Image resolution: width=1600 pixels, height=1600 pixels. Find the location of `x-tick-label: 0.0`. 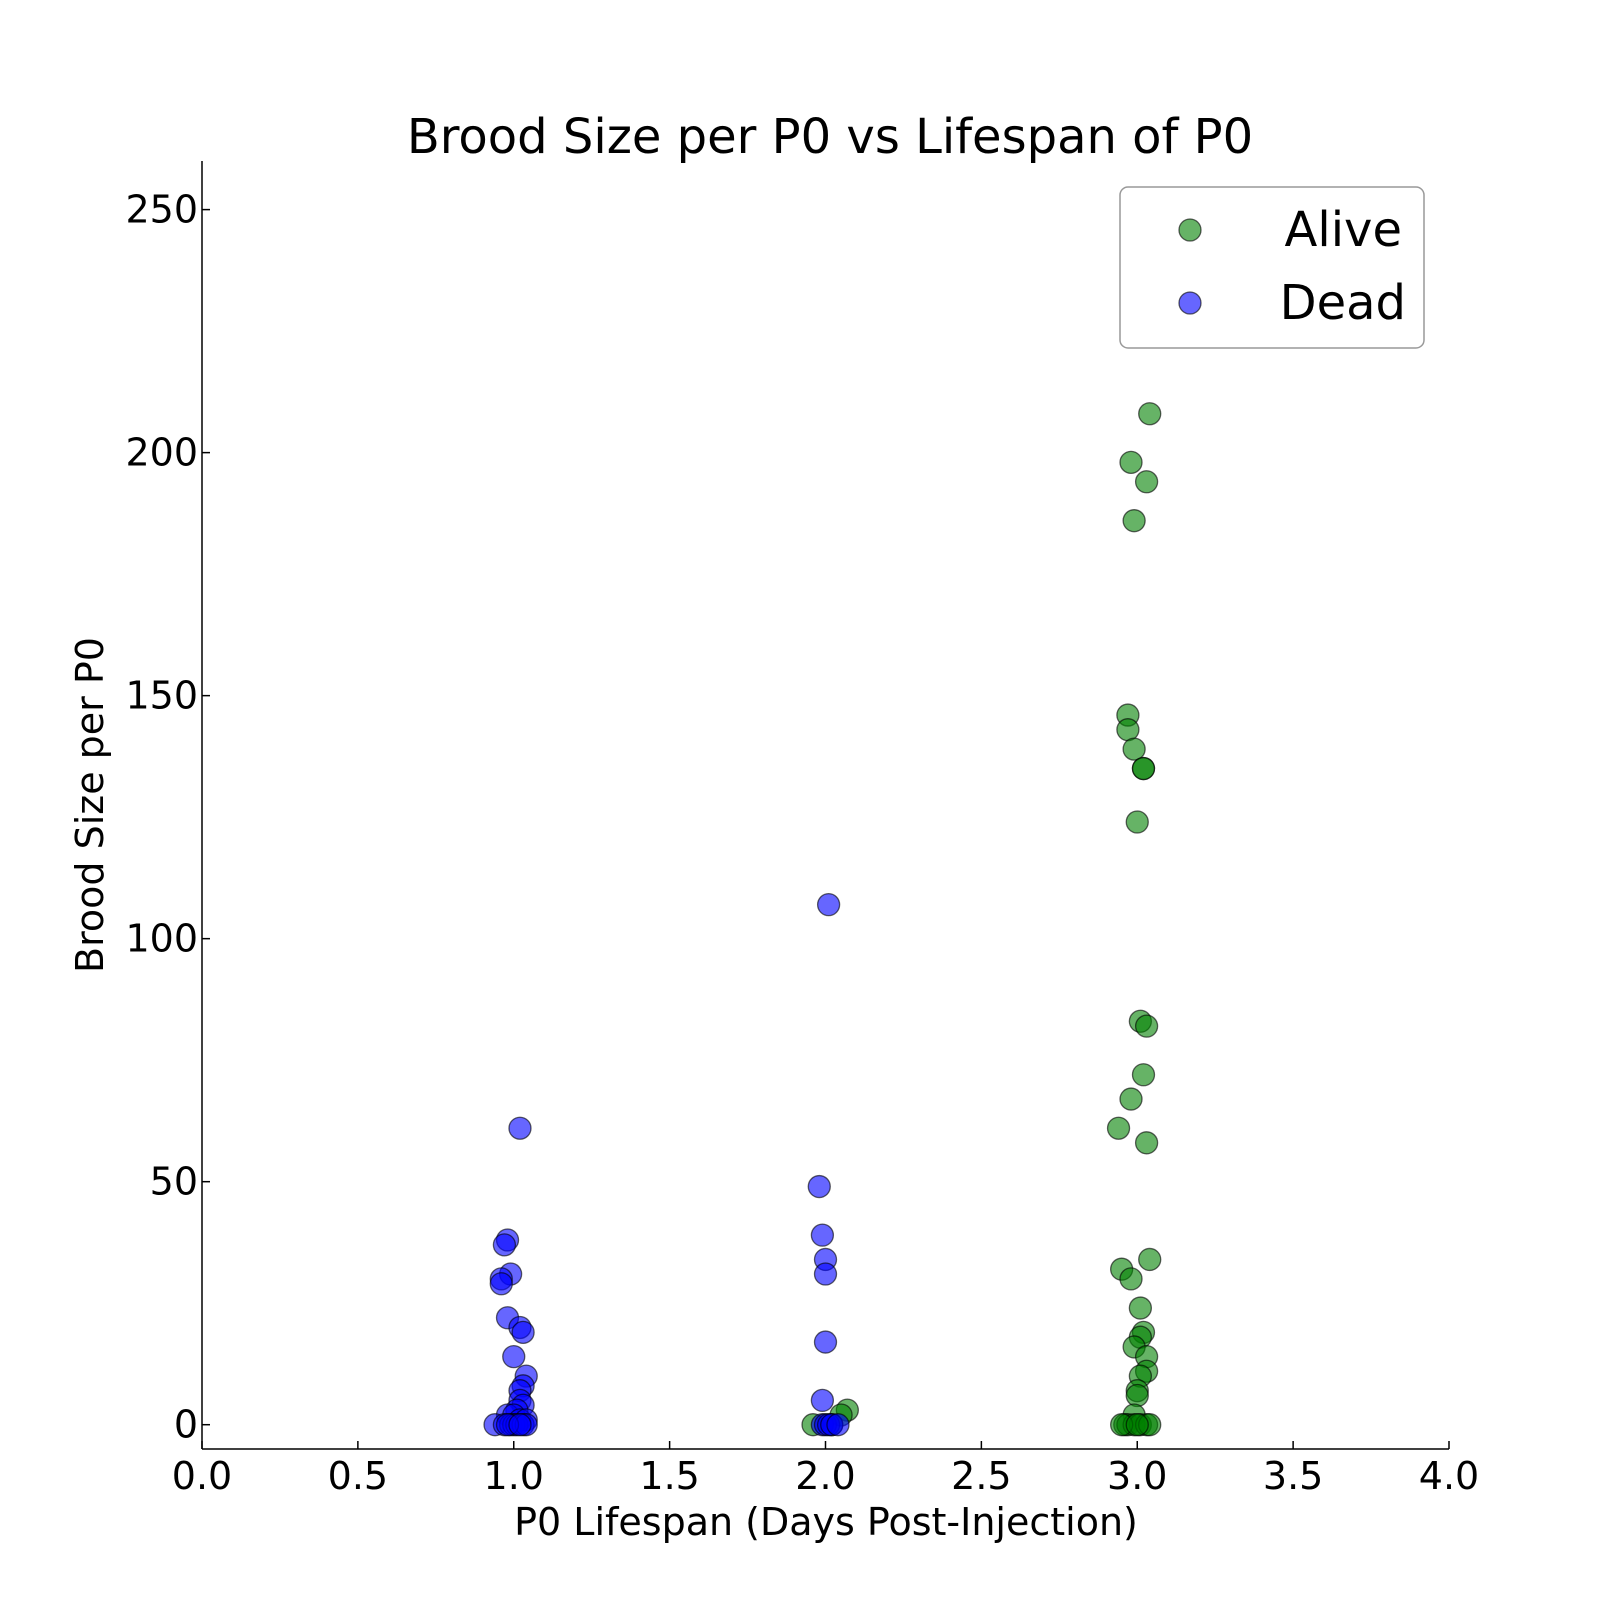

x-tick-label: 0.0 is located at coordinates (202, 1476).